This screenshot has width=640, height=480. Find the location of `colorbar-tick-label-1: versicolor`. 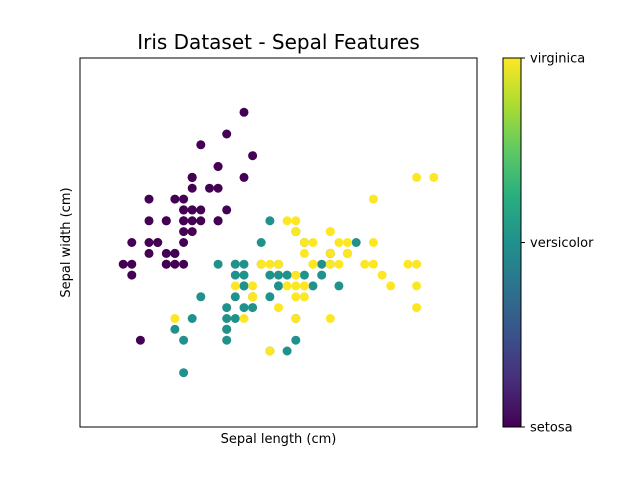

colorbar-tick-label-1: versicolor is located at coordinates (562, 243).